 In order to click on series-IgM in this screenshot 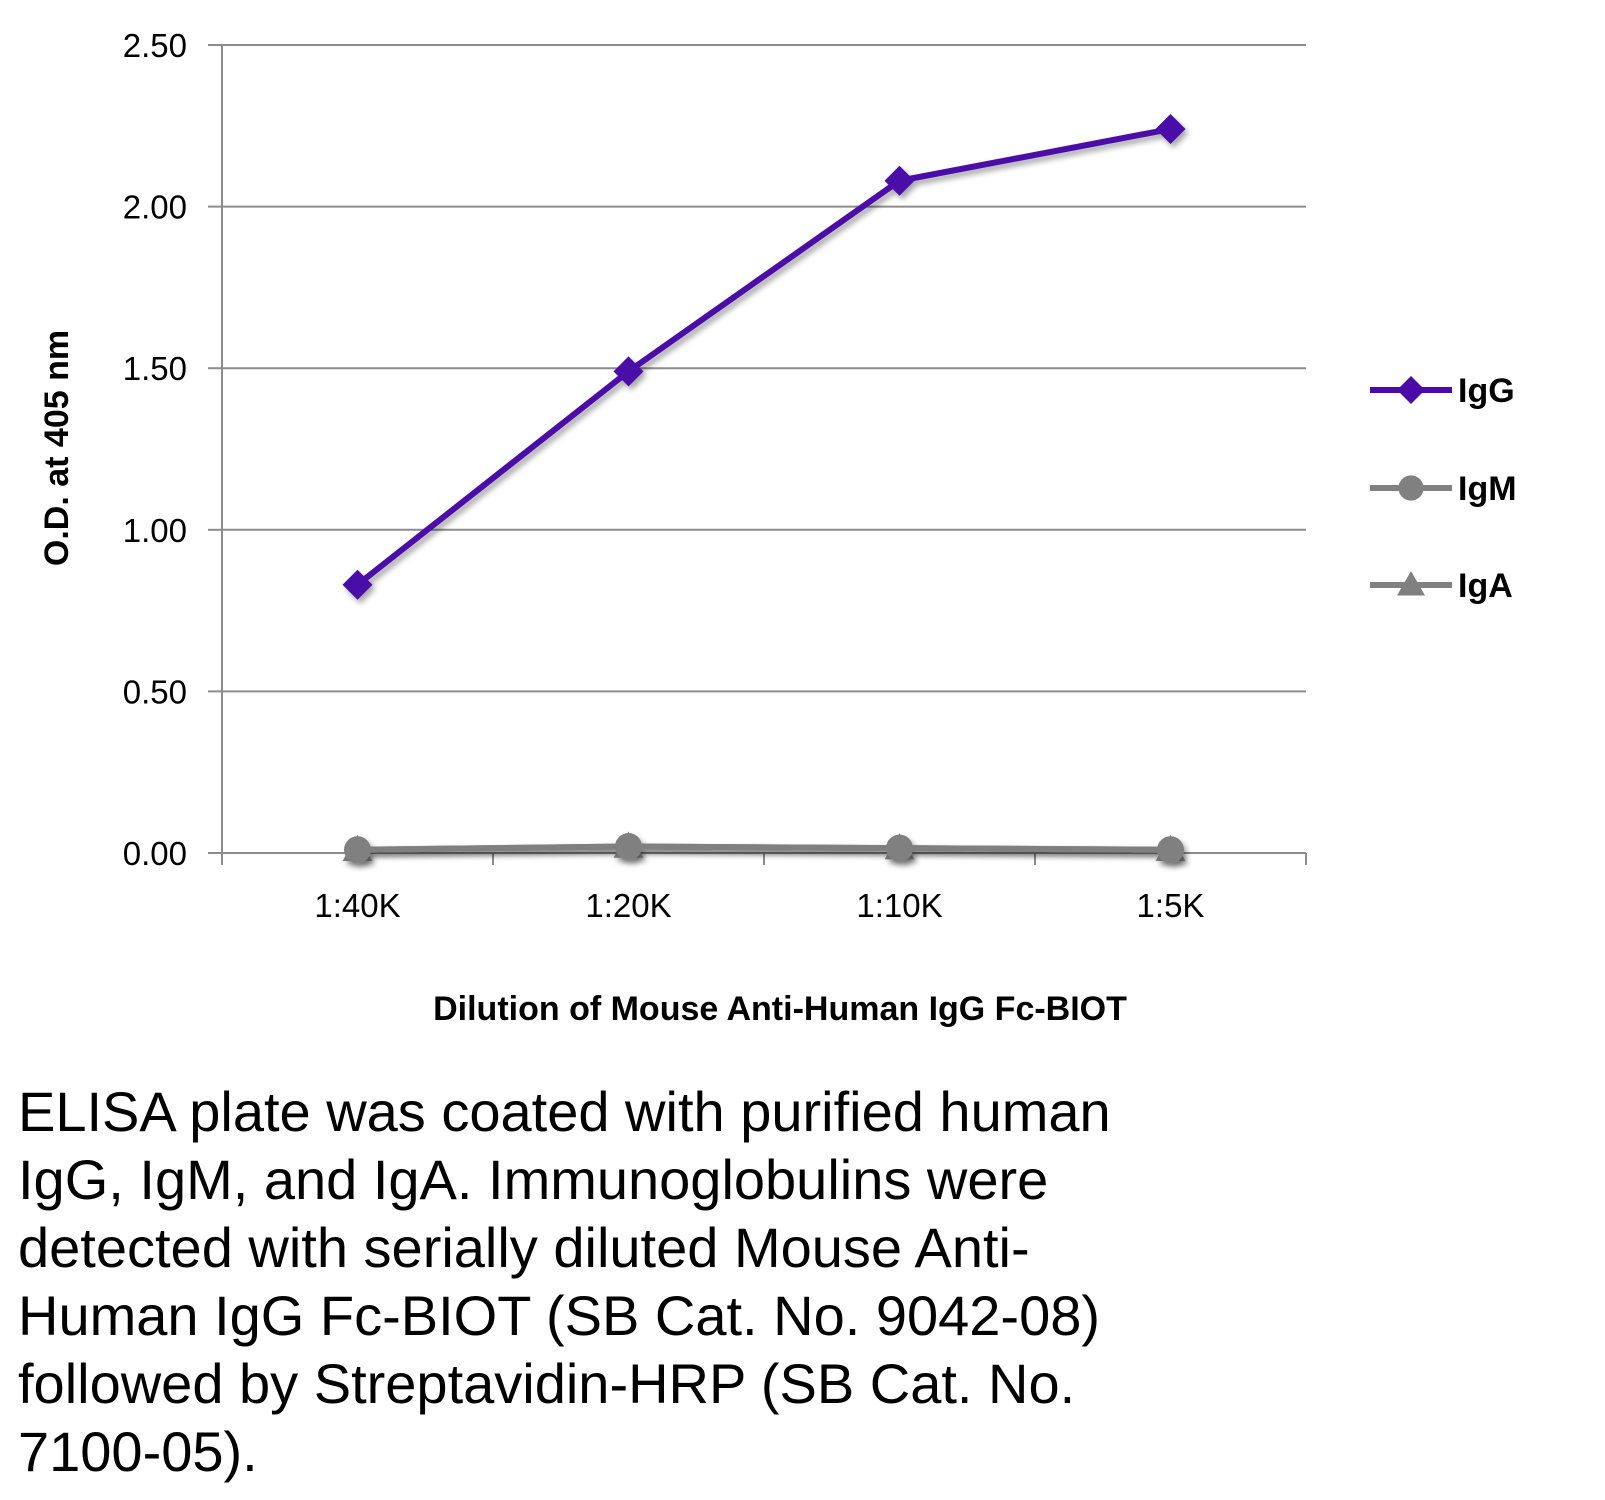, I will do `click(764, 848)`.